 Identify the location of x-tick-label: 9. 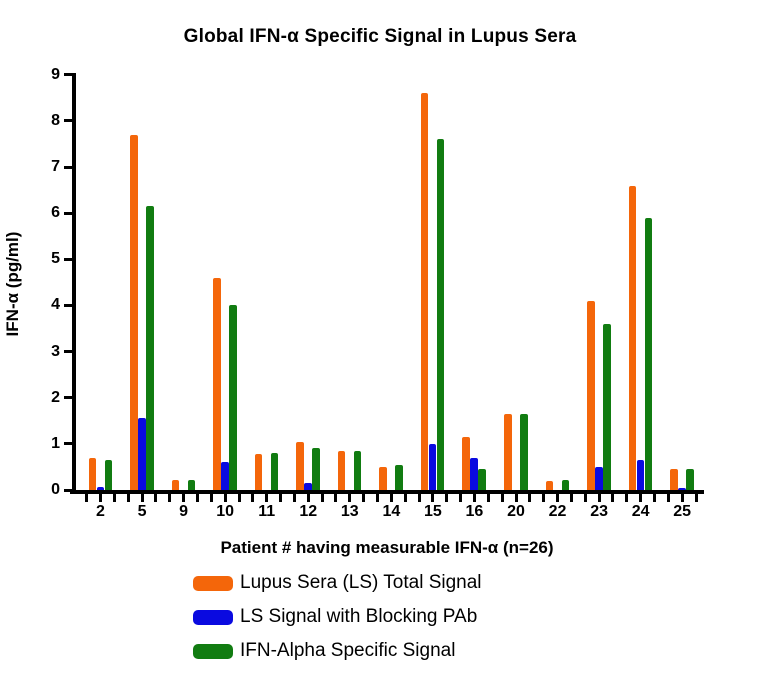
(184, 511).